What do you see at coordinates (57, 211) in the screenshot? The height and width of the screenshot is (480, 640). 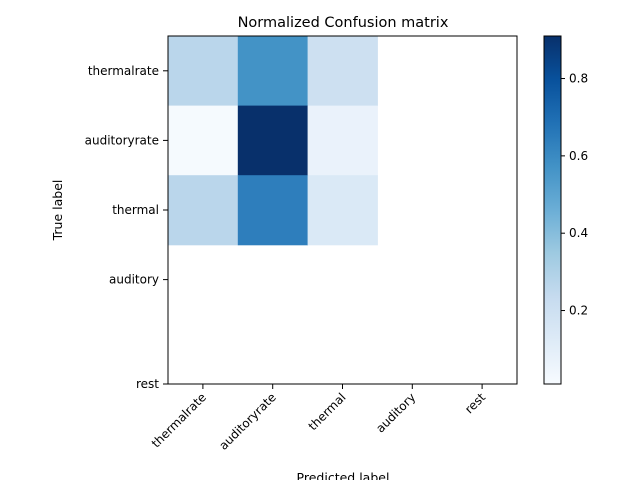 I see `y-axis-label: True label` at bounding box center [57, 211].